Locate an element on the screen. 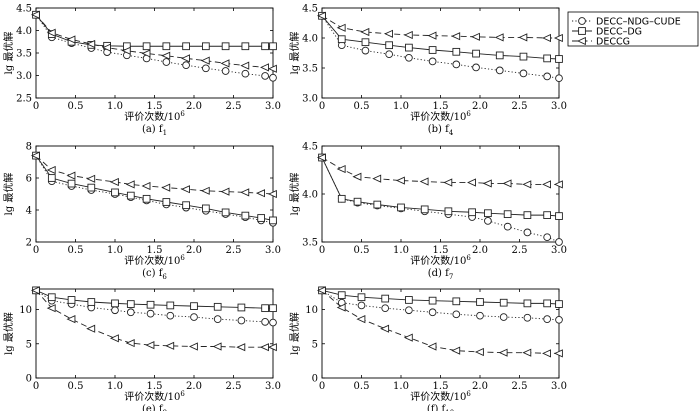  legend-entry: DECCG is located at coordinates (601, 42).